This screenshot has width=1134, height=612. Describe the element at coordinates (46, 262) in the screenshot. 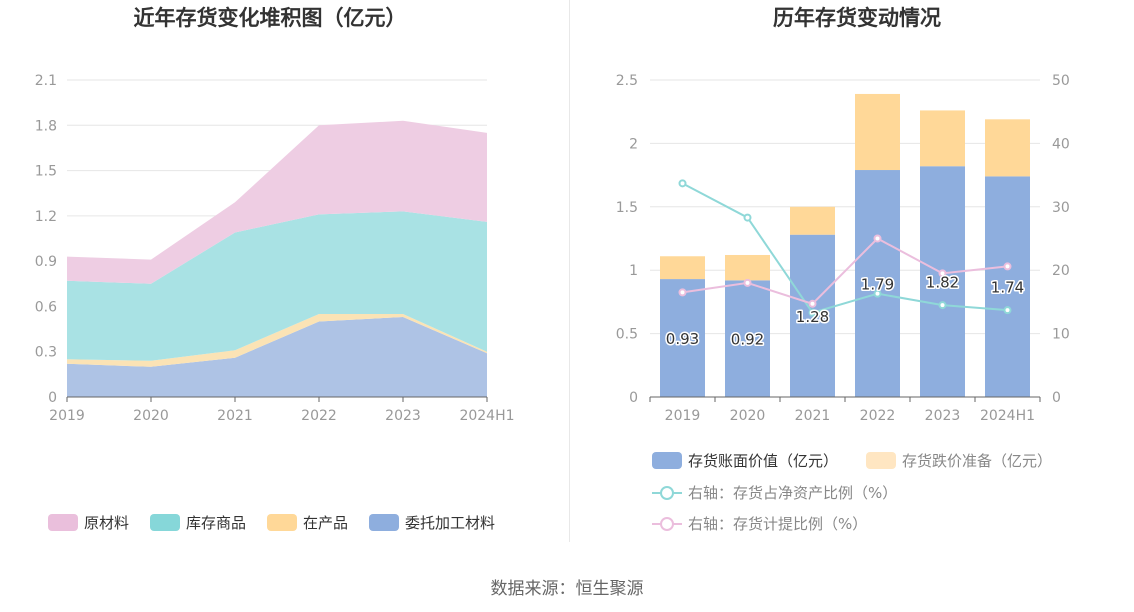

I see `left-y-tick-label: 0.9` at that location.